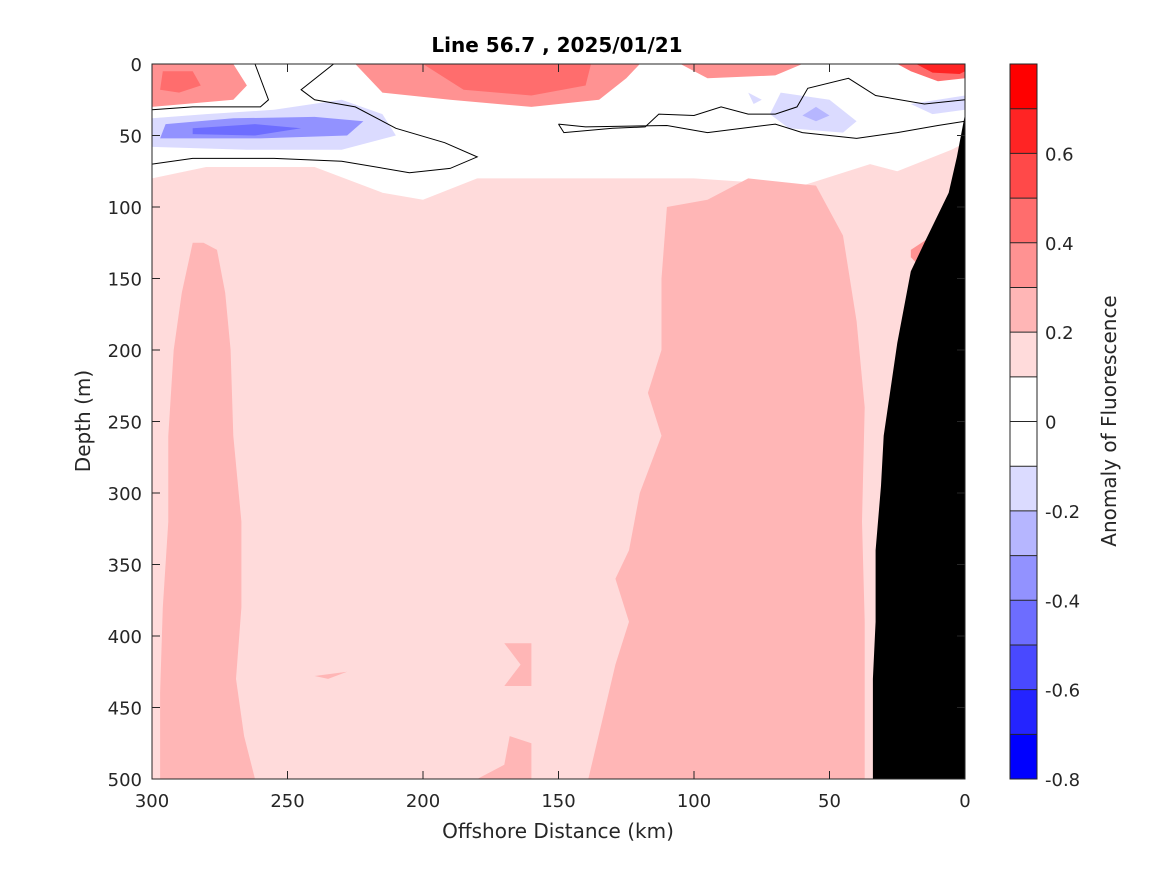  Describe the element at coordinates (125, 280) in the screenshot. I see `y-tick-label: 150` at that location.